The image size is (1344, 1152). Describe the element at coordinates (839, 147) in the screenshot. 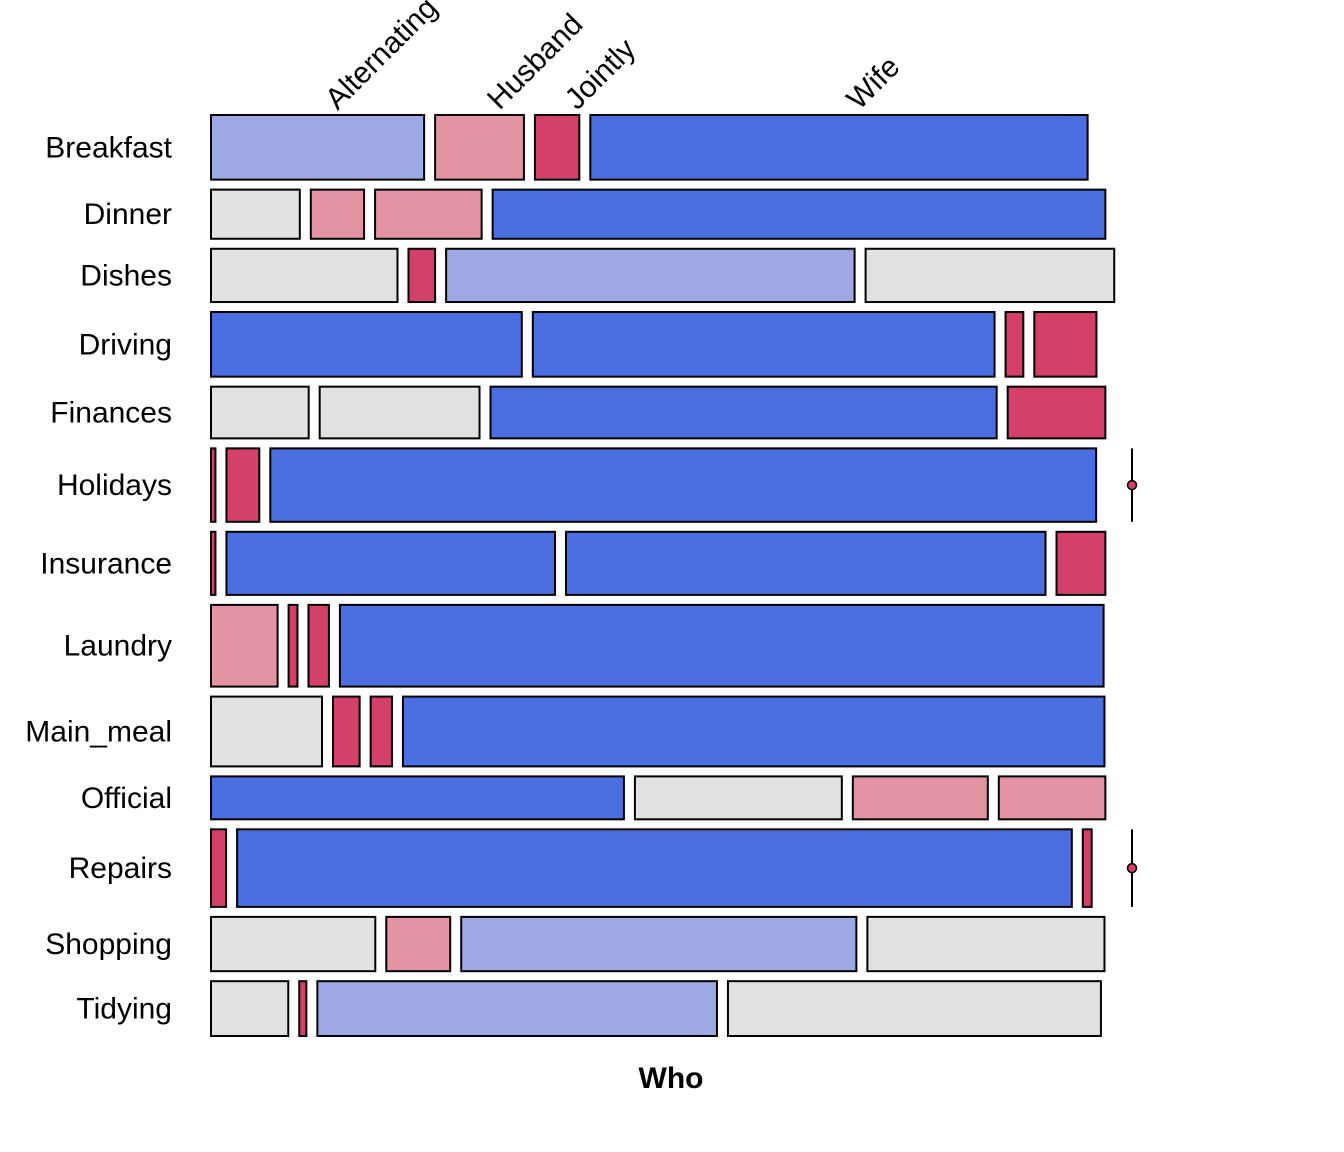

I see `tile-breakfast-wife` at that location.